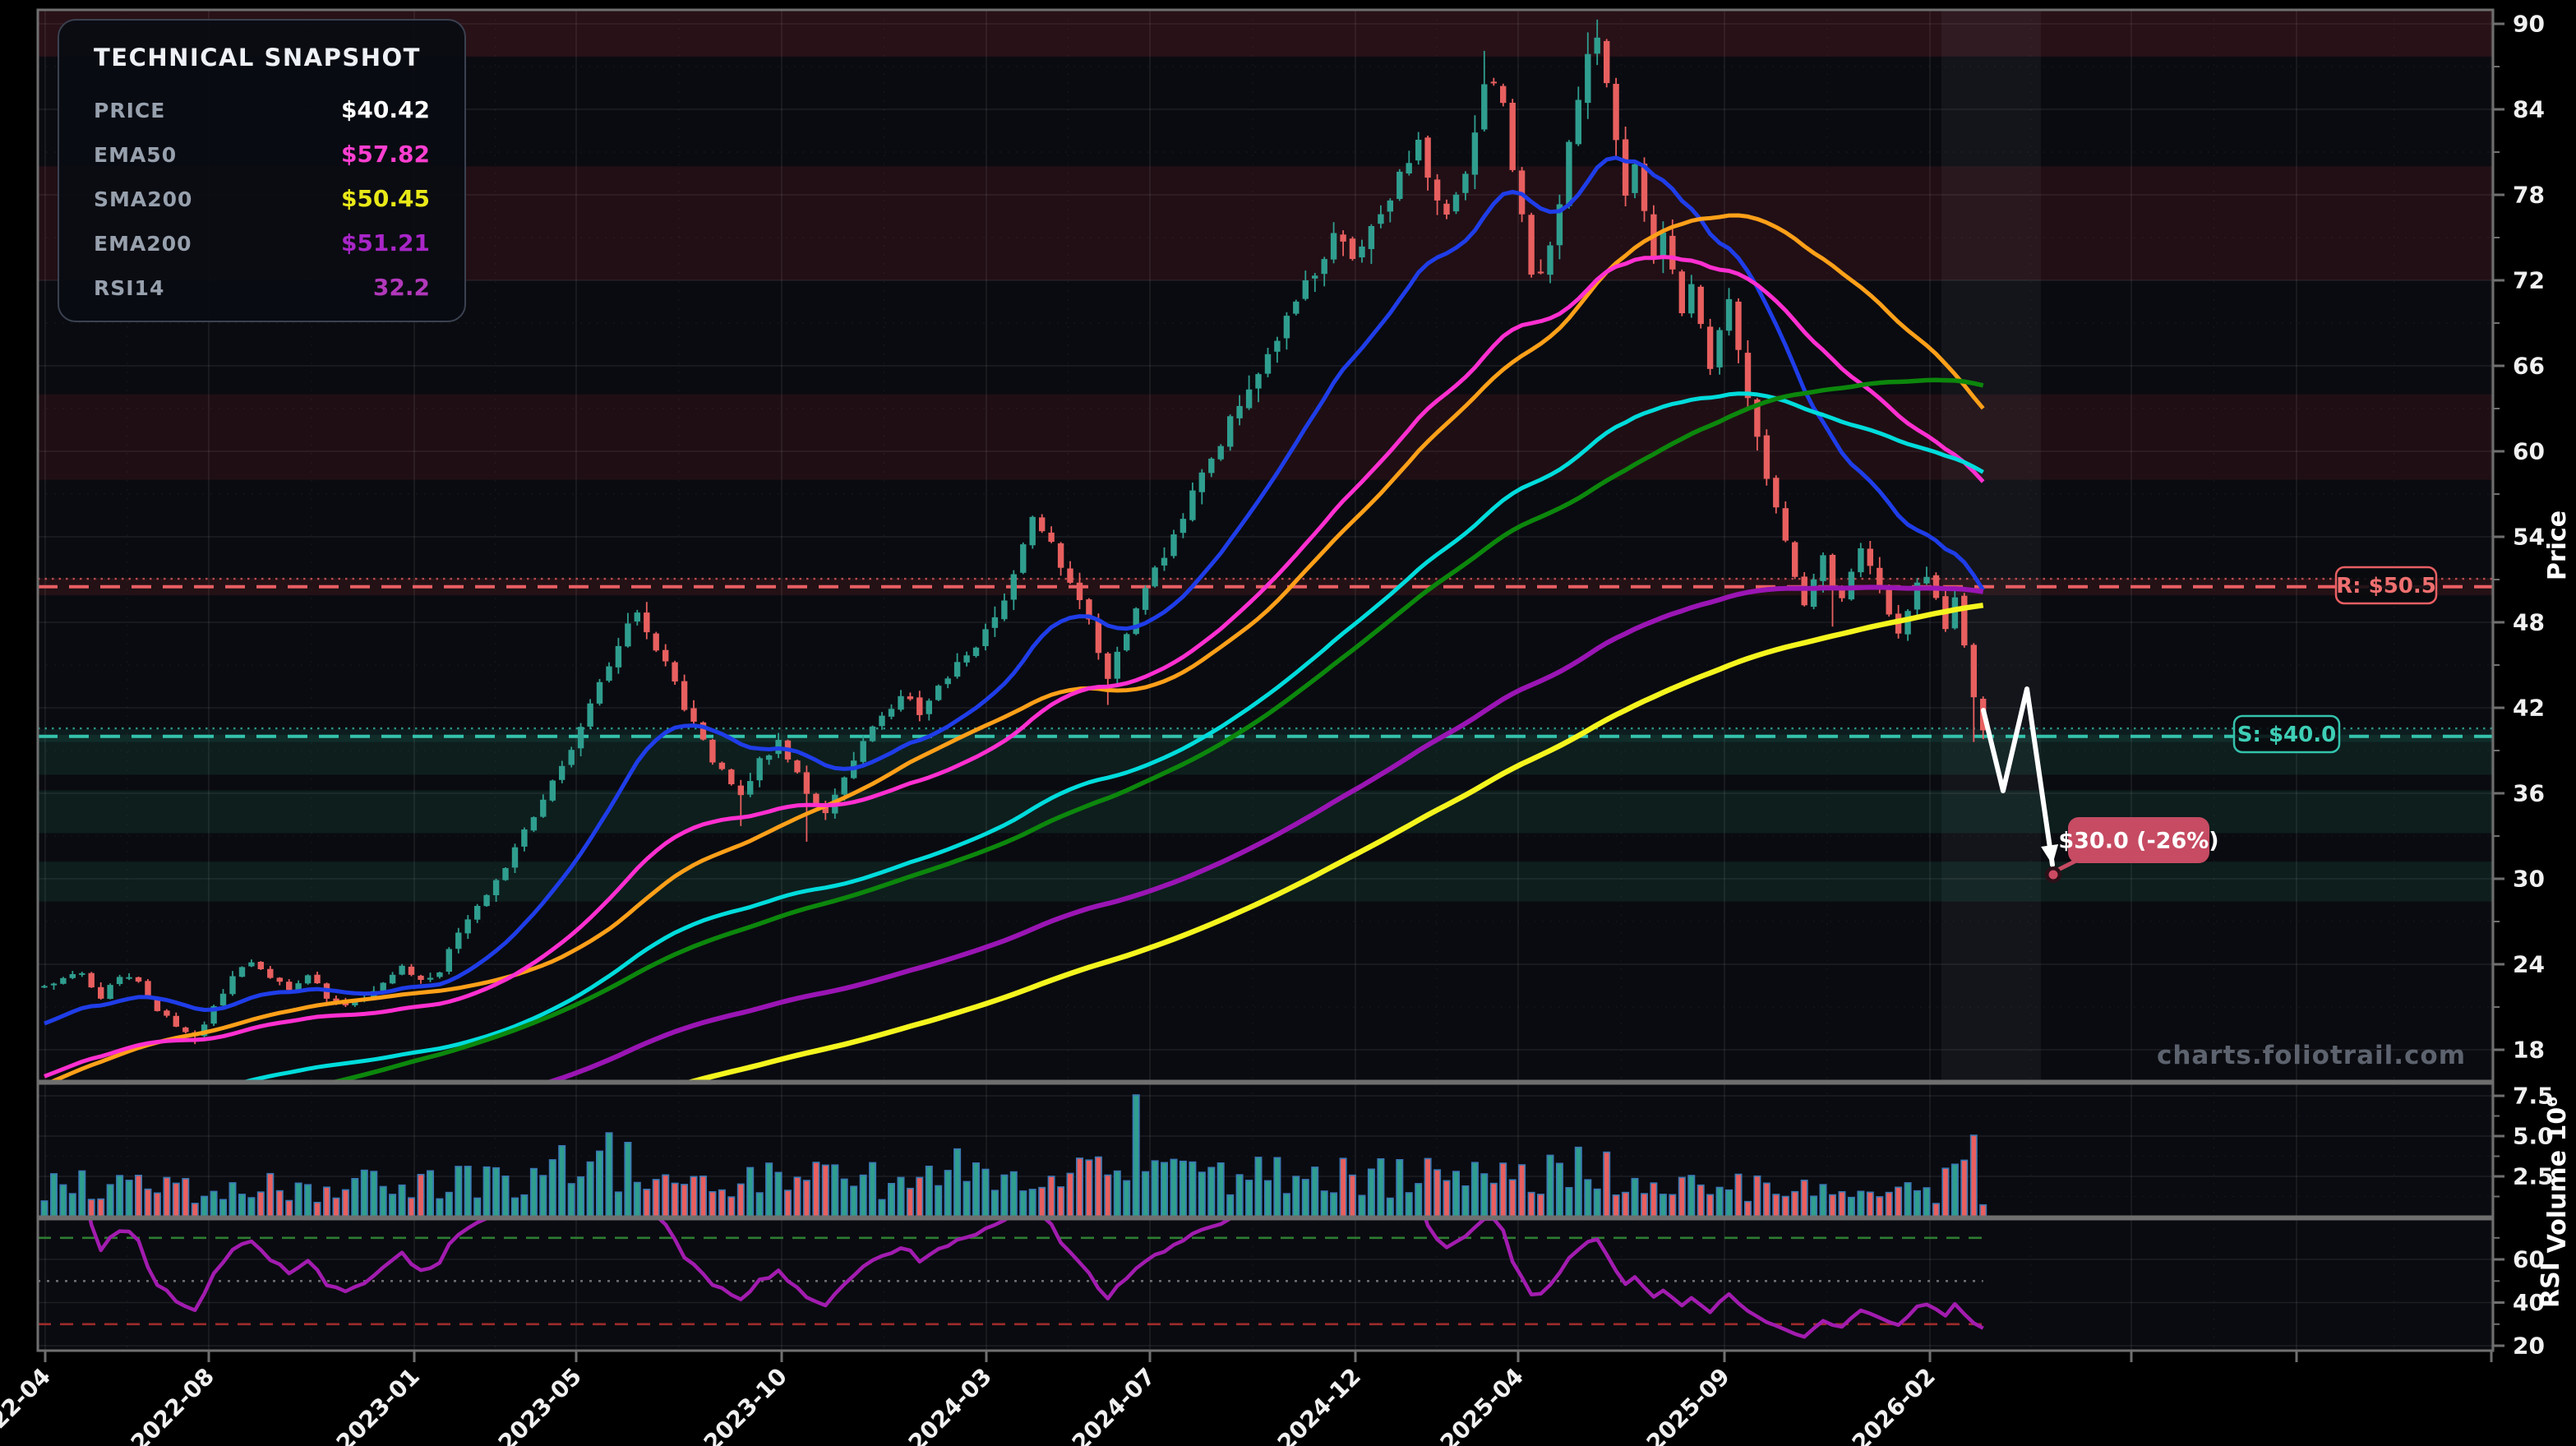 Image resolution: width=2576 pixels, height=1446 pixels. What do you see at coordinates (2534, 1136) in the screenshot?
I see `svg-text: 5.0` at bounding box center [2534, 1136].